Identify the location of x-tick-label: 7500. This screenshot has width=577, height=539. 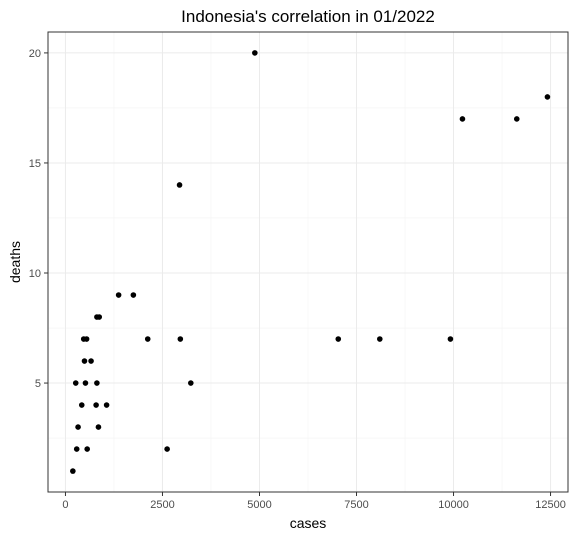
(356, 505).